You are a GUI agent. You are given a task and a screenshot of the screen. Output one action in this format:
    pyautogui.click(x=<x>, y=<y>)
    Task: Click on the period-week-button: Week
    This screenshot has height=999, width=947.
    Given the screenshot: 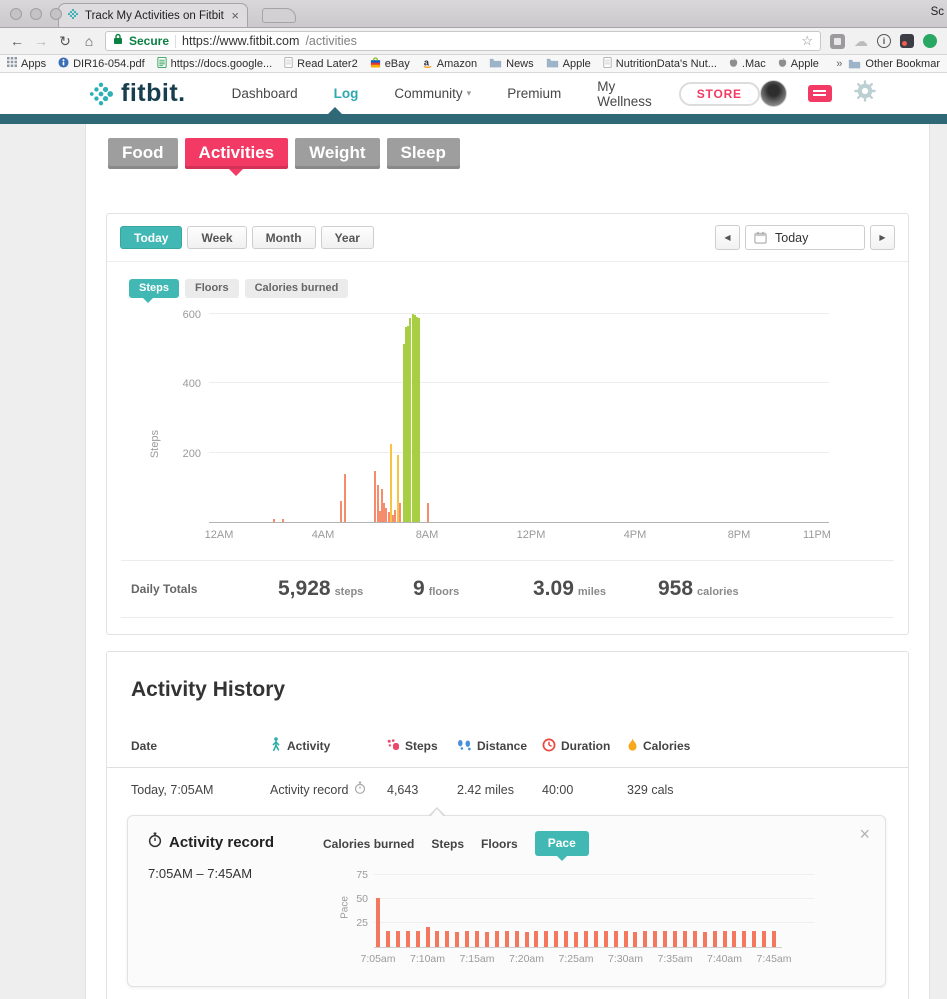 What is the action you would take?
    pyautogui.click(x=217, y=237)
    